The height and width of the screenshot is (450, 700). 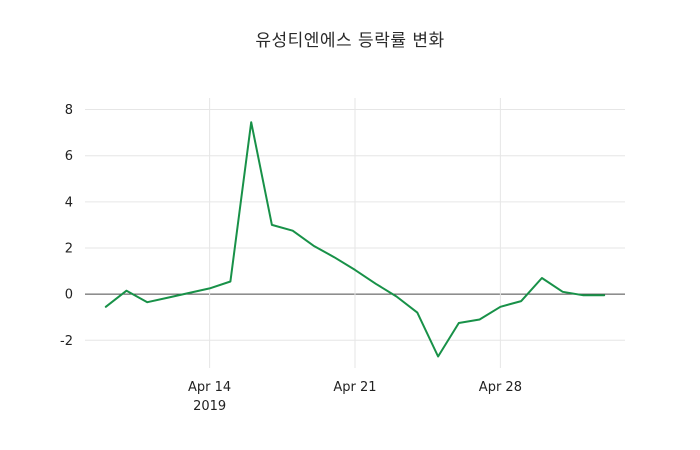 I want to click on x-tick-label: Apr 14, so click(x=209, y=387).